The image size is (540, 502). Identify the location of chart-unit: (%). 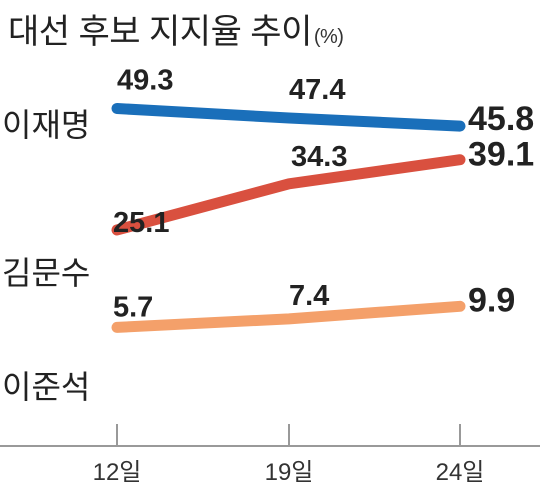
(328, 37).